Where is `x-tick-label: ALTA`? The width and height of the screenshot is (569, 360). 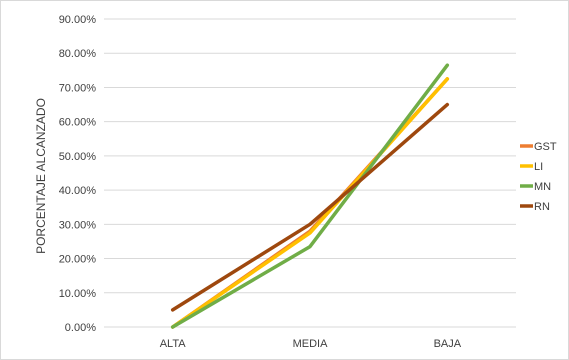 x-tick-label: ALTA is located at coordinates (173, 344).